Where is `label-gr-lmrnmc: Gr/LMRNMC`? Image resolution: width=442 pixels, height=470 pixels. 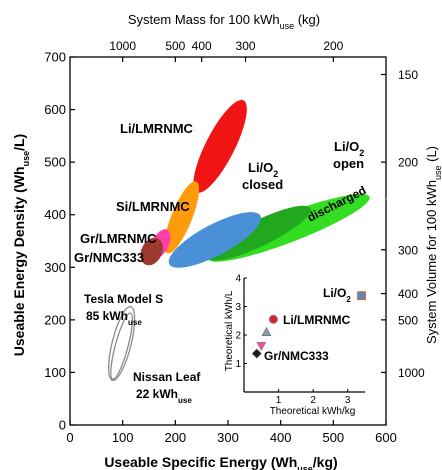 label-gr-lmrnmc: Gr/LMRNMC is located at coordinates (118, 238).